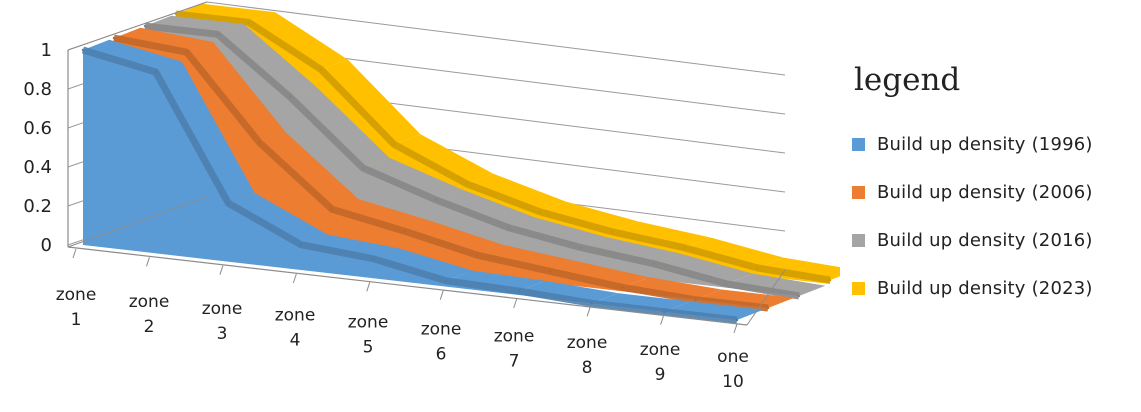  Describe the element at coordinates (368, 335) in the screenshot. I see `x-tick-label-4: zone 5` at that location.